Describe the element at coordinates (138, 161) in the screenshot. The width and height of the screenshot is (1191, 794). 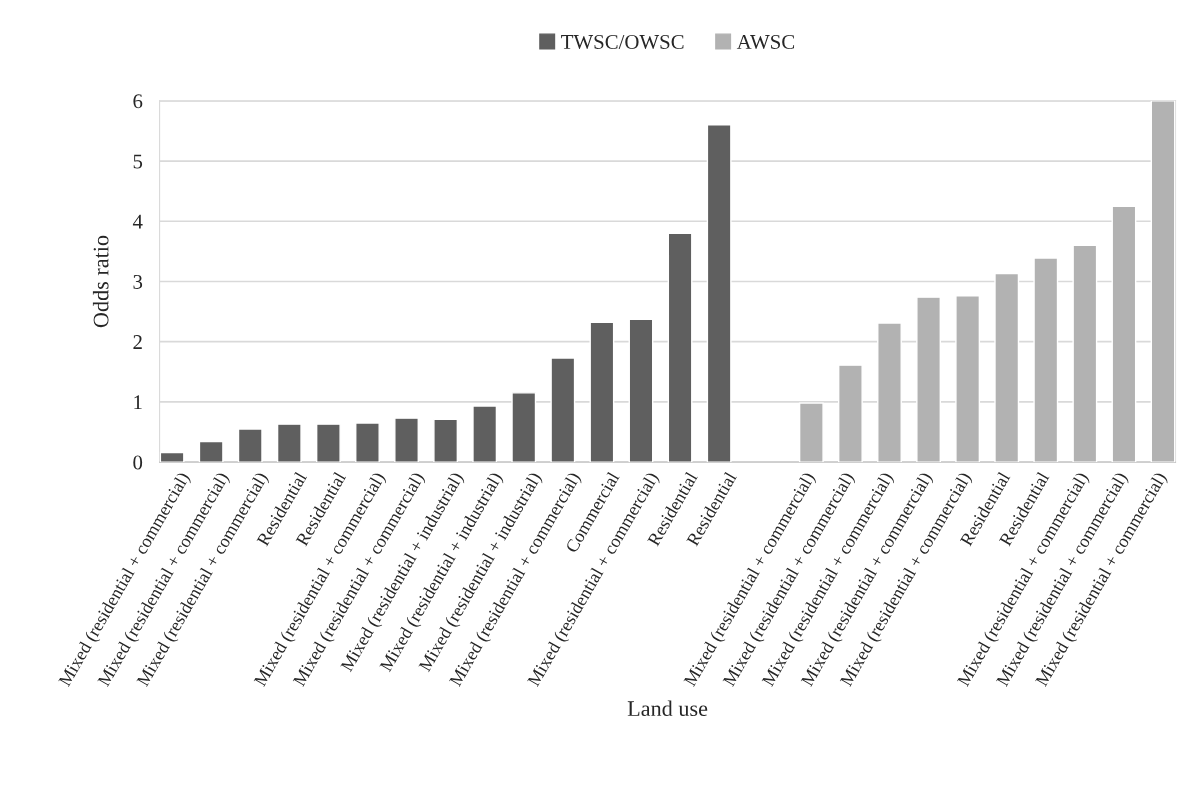
I see `y-tick-label: 5` at that location.